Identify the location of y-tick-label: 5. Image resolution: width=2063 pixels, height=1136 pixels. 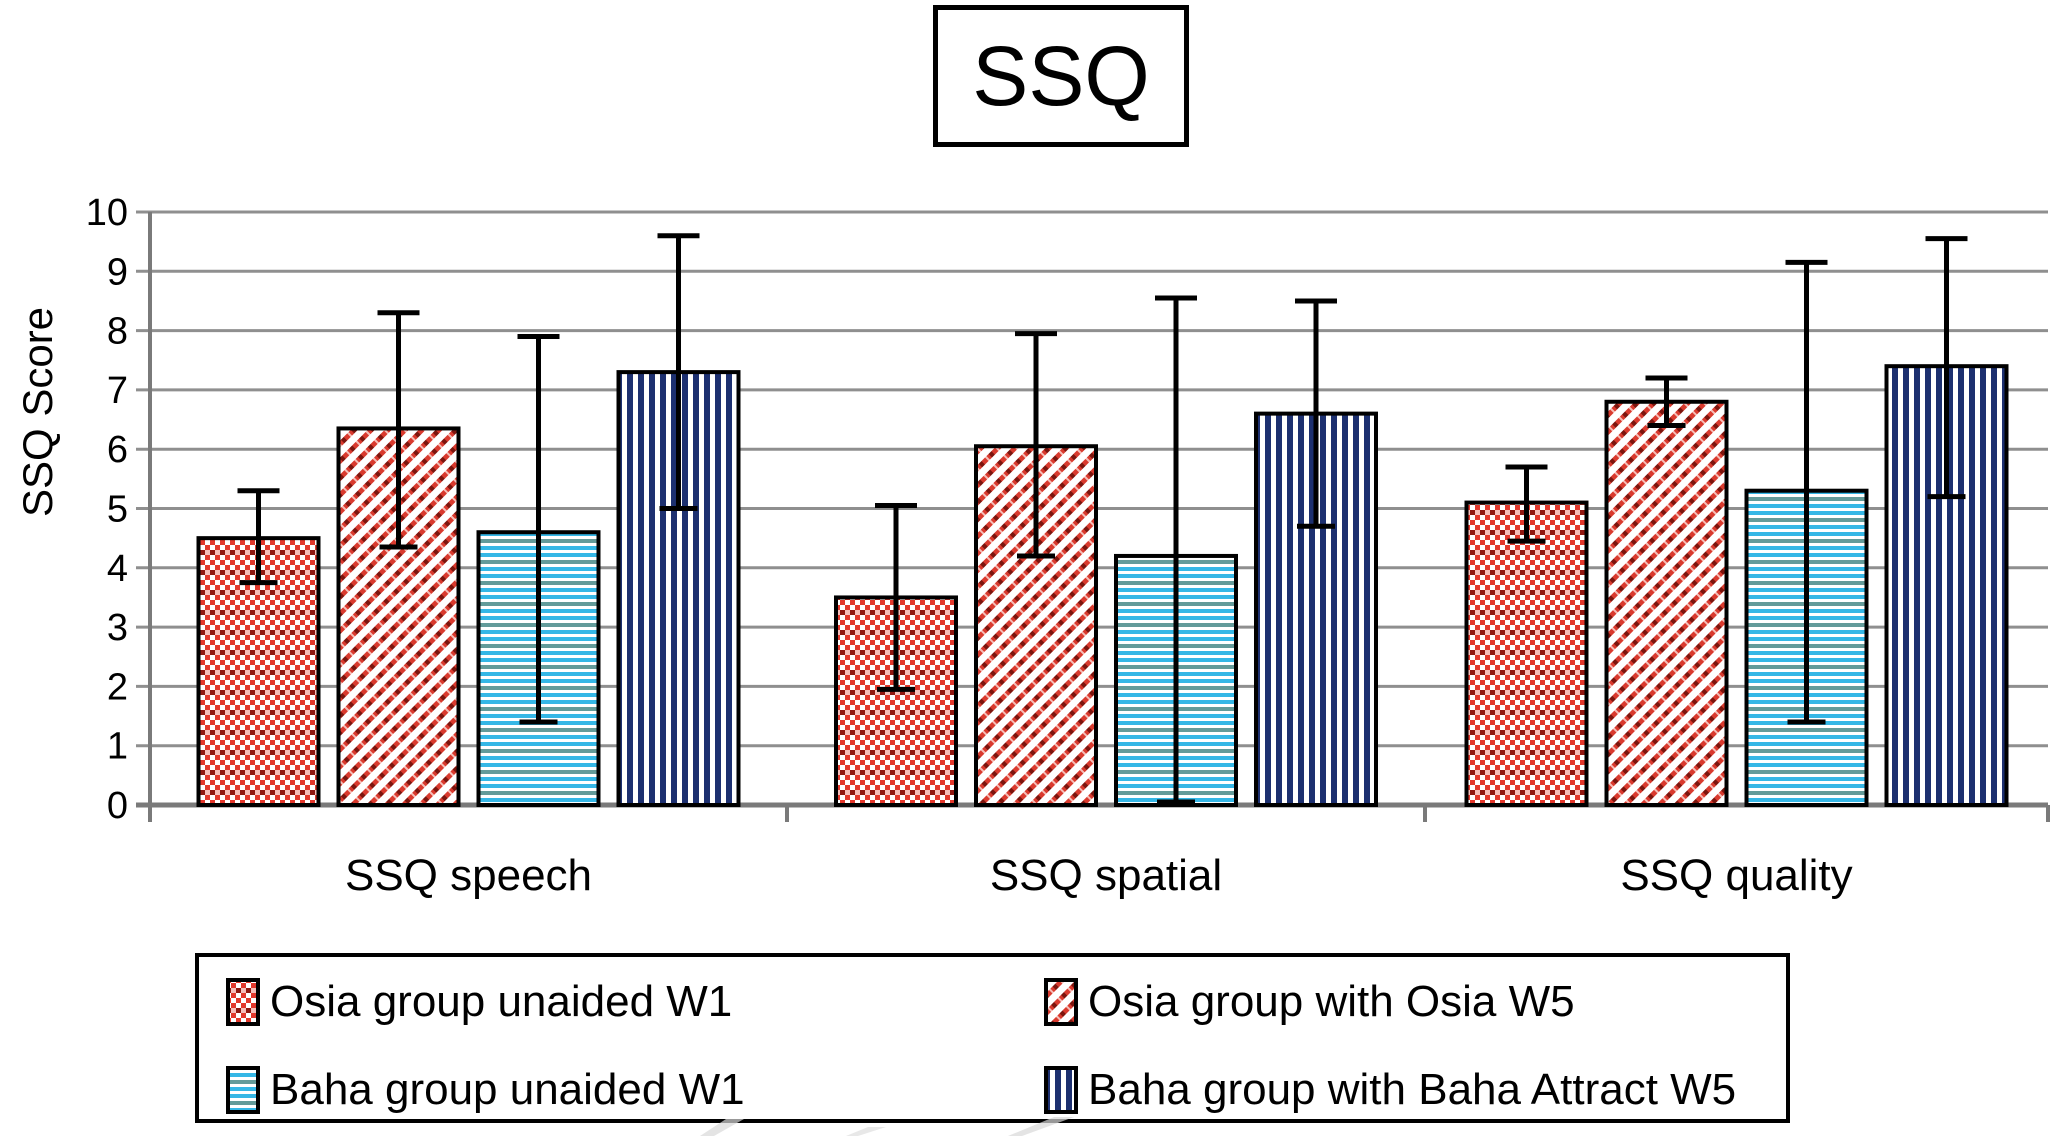
(117, 510).